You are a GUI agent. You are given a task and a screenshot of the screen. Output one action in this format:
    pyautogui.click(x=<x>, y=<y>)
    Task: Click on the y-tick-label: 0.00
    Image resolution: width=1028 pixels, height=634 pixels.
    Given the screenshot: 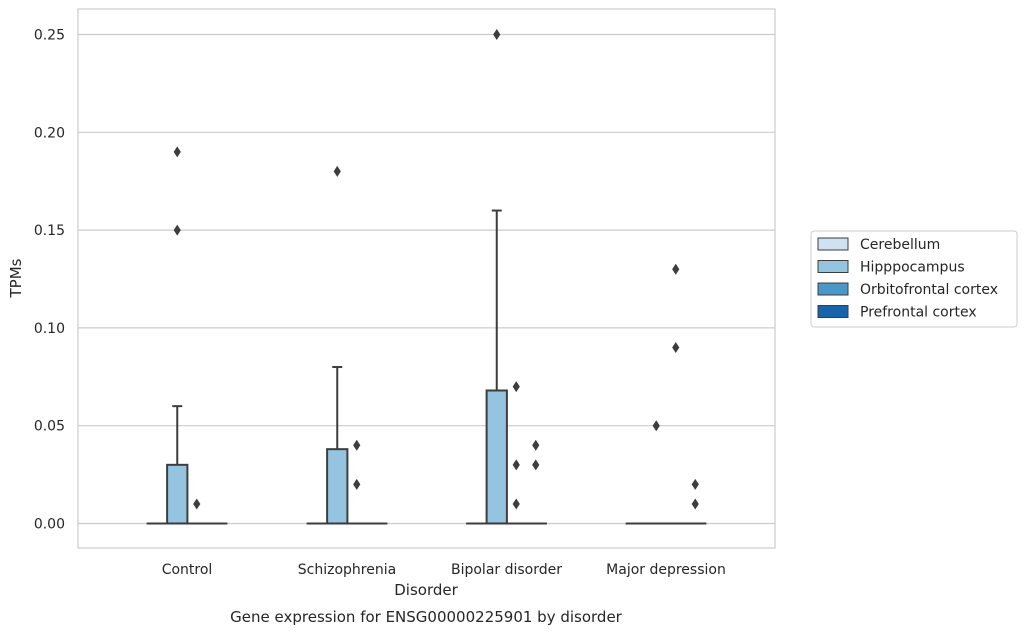 What is the action you would take?
    pyautogui.click(x=49, y=525)
    